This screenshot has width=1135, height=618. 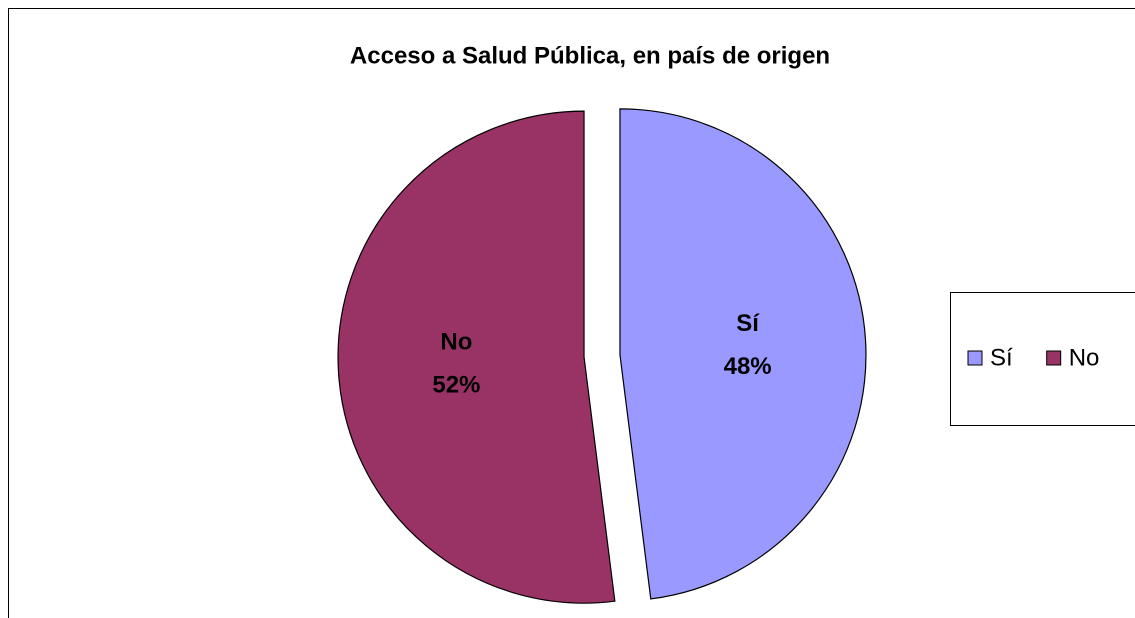 I want to click on slice-category-label: Sí, so click(x=748, y=323).